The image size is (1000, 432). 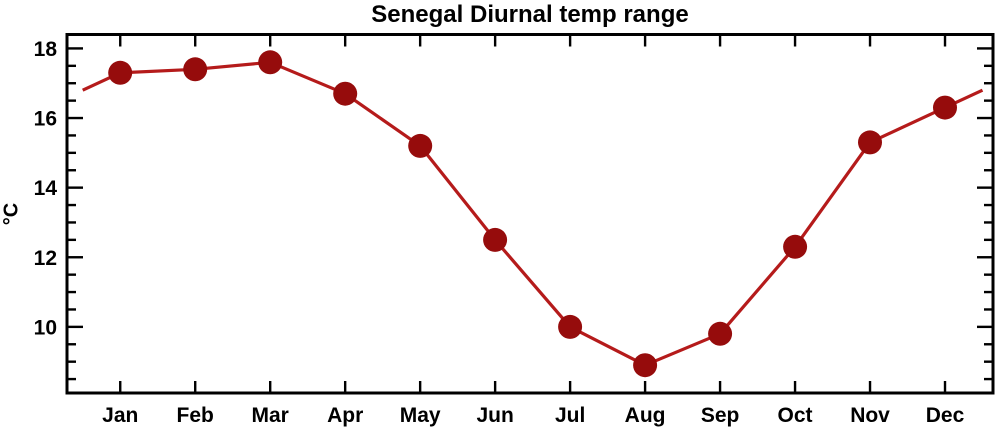 I want to click on y-tick-label: 14, so click(x=46, y=188).